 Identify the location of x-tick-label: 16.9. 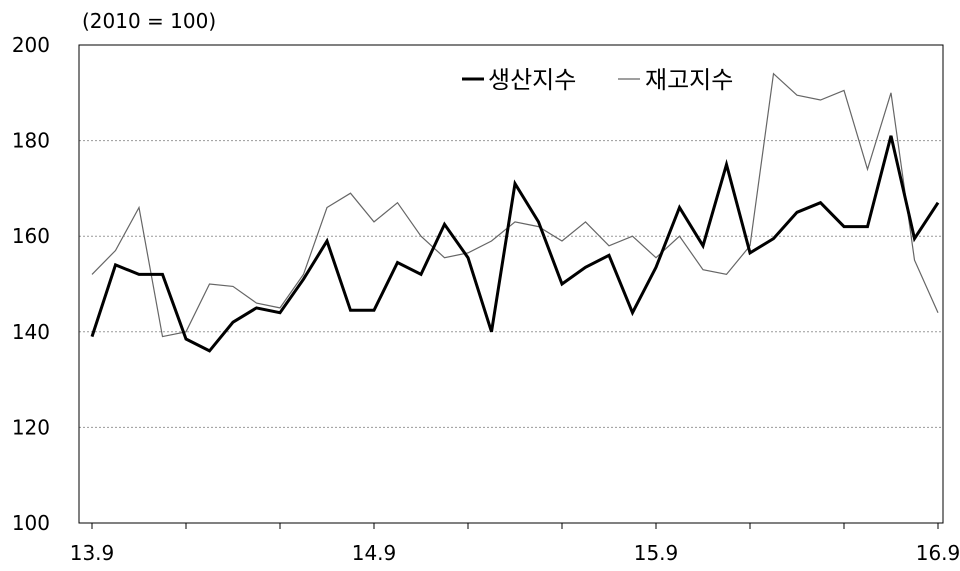
(938, 553).